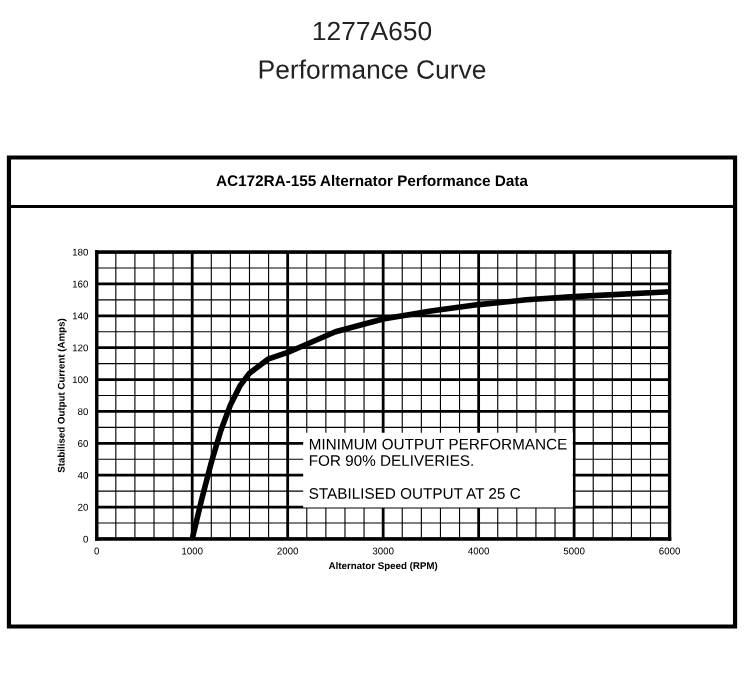 This screenshot has width=744, height=700. I want to click on chart-subtitle: Performance Curve, so click(372, 69).